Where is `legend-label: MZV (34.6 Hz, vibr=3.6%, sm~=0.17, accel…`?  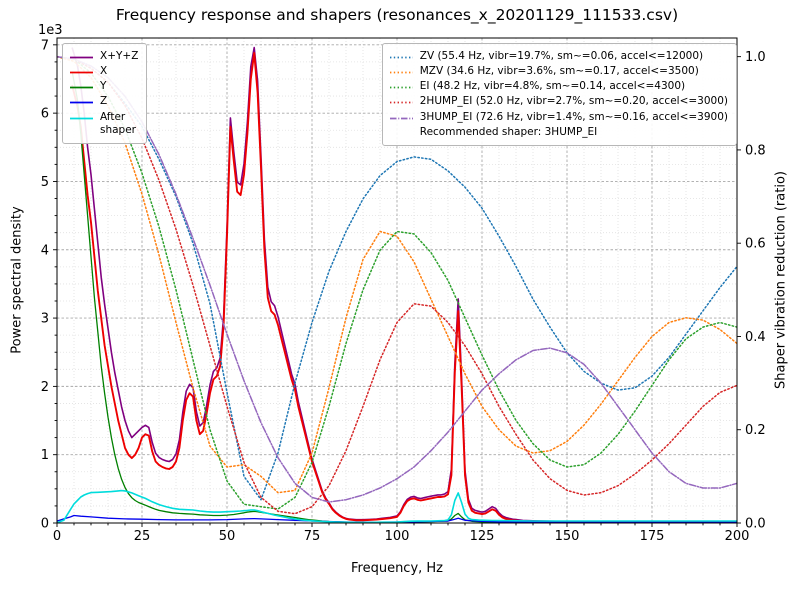 legend-label: MZV (34.6 Hz, vibr=3.6%, sm~=0.17, accel… is located at coordinates (559, 71).